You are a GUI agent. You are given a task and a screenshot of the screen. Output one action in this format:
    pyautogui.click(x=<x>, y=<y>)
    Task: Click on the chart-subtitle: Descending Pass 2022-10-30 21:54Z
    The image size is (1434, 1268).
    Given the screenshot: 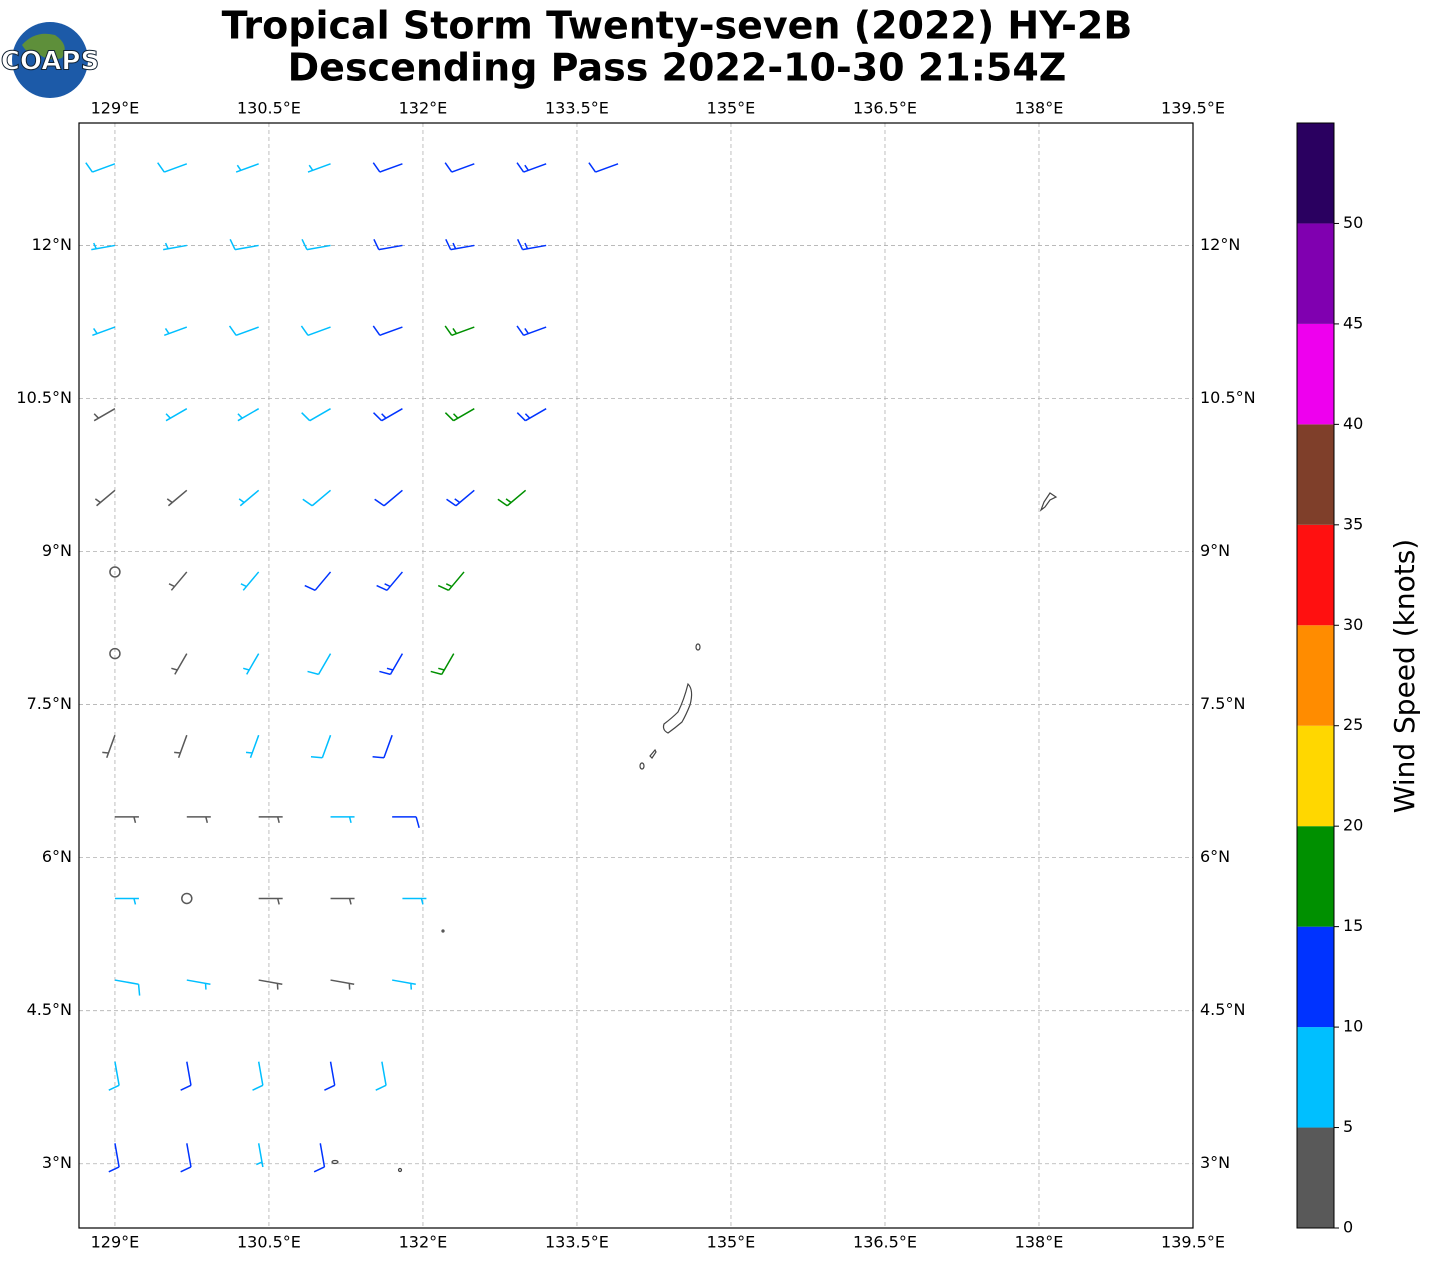 What is the action you would take?
    pyautogui.click(x=677, y=68)
    